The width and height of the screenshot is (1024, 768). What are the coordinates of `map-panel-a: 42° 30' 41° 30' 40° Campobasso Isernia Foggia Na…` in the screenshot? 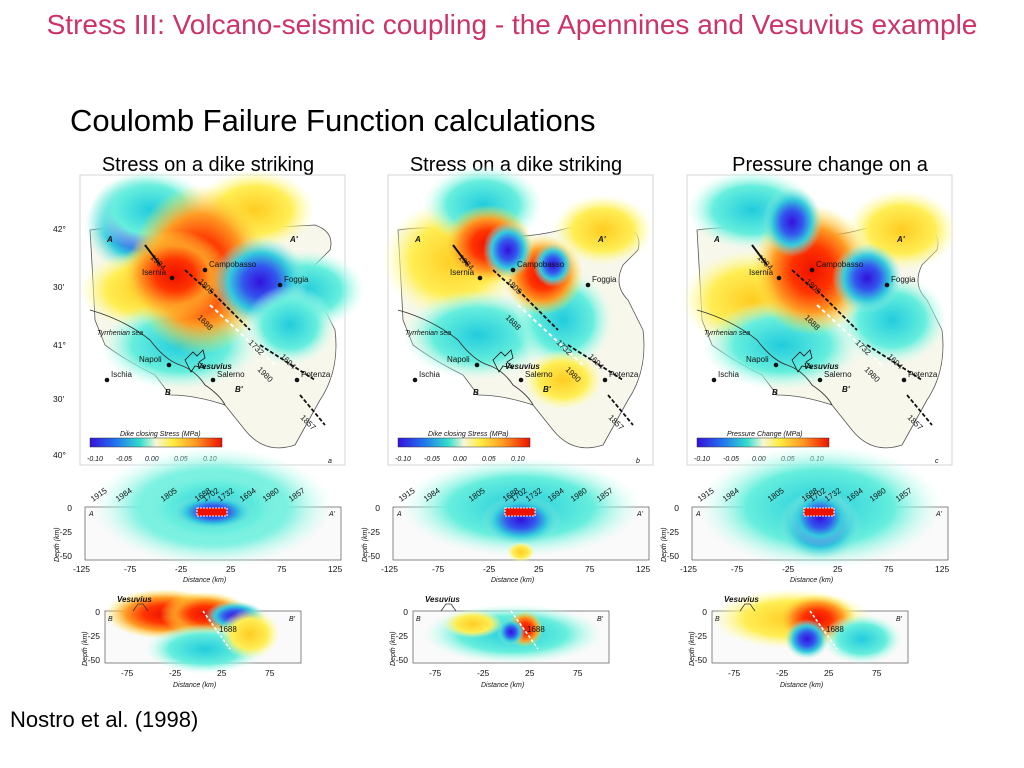 It's located at (209, 318).